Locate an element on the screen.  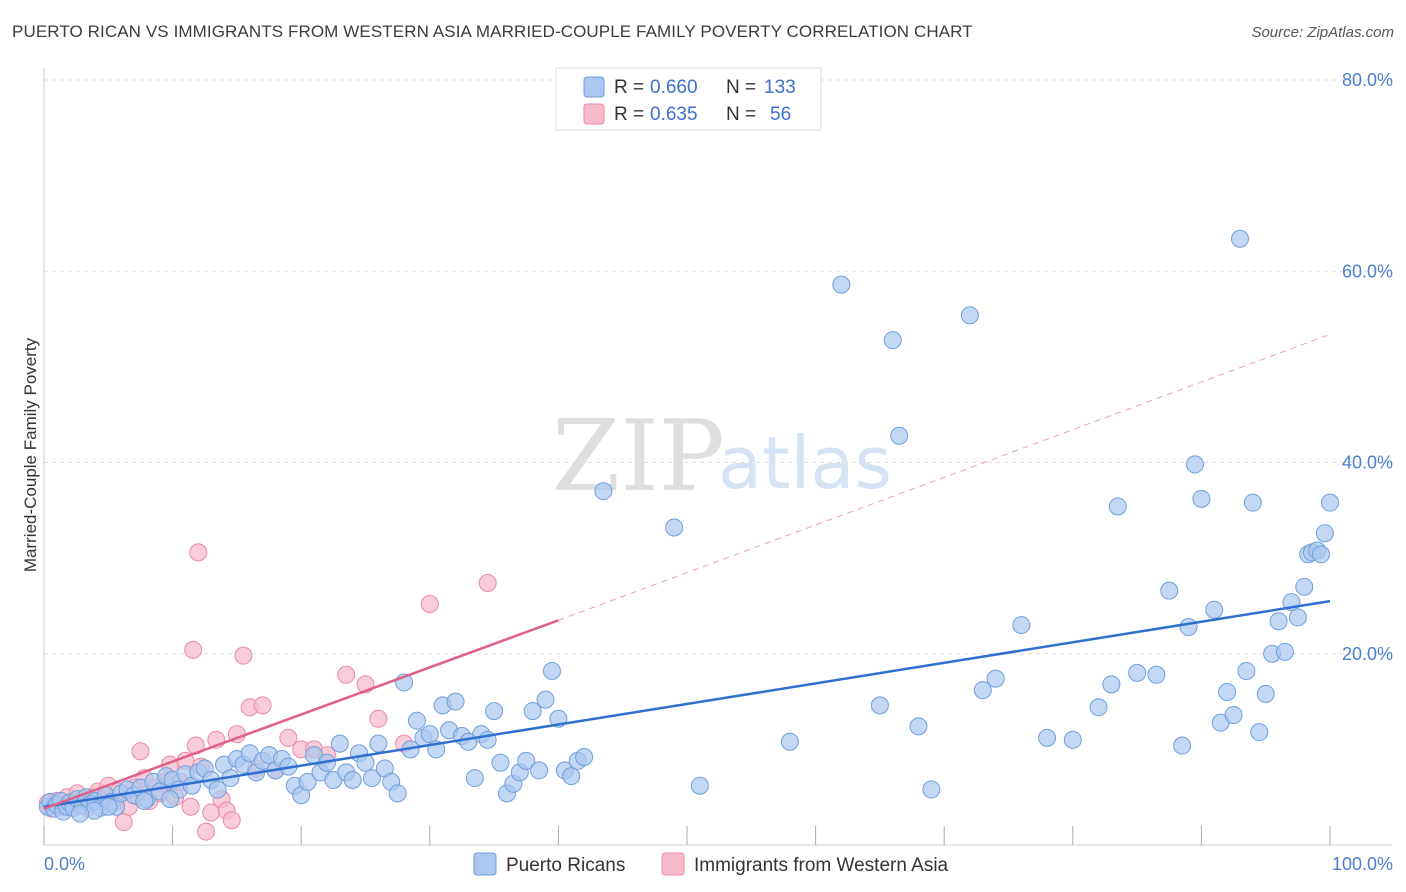
bottom-legend-swatch-western-asia is located at coordinates (673, 864).